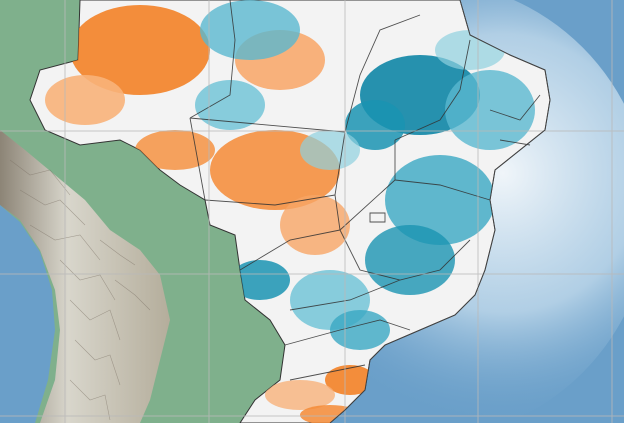 The height and width of the screenshot is (423, 624). Describe the element at coordinates (27, 314) in the screenshot. I see `pacific-ocean` at that location.